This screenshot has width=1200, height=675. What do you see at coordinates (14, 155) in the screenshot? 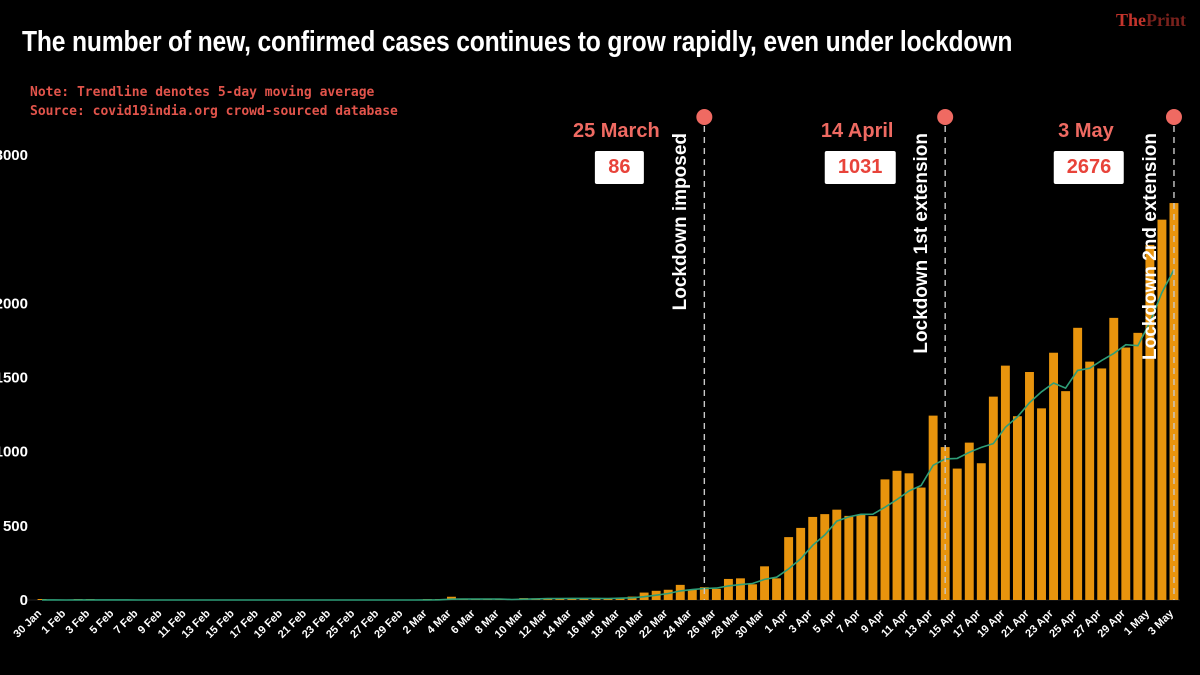
I see `svg-text: 3000` at bounding box center [14, 155].